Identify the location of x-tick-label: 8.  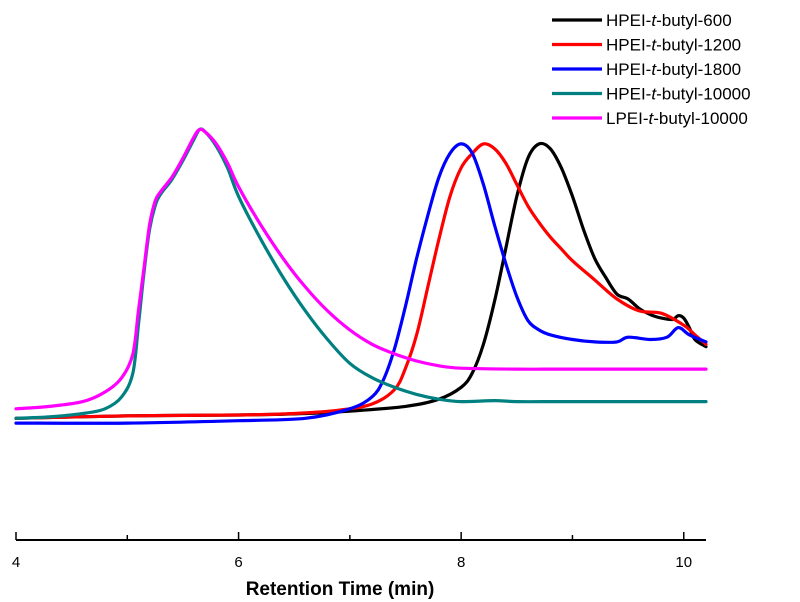
(461, 562).